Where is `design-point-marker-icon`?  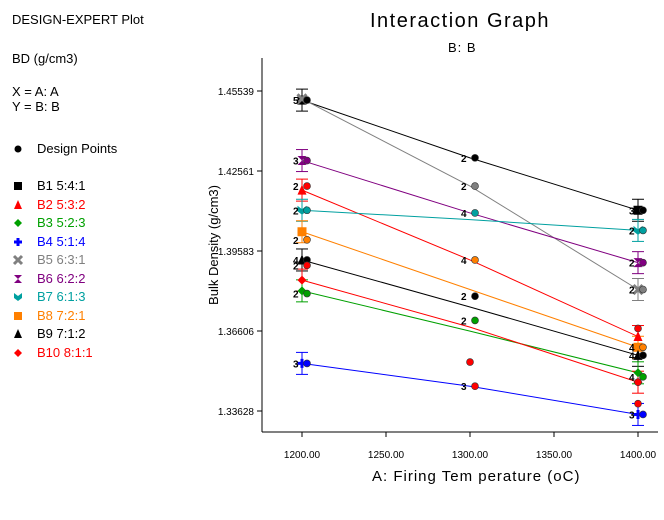 design-point-marker-icon is located at coordinates (18, 149).